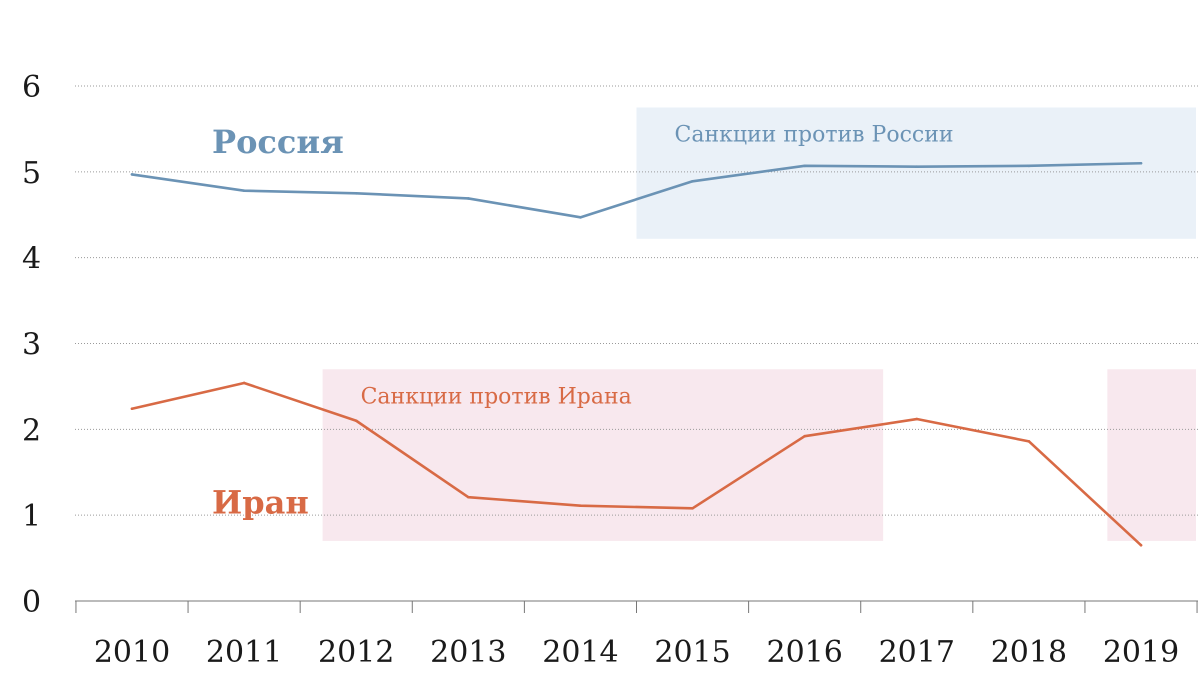  Describe the element at coordinates (692, 652) in the screenshot. I see `x-tick-label: 2015` at that location.